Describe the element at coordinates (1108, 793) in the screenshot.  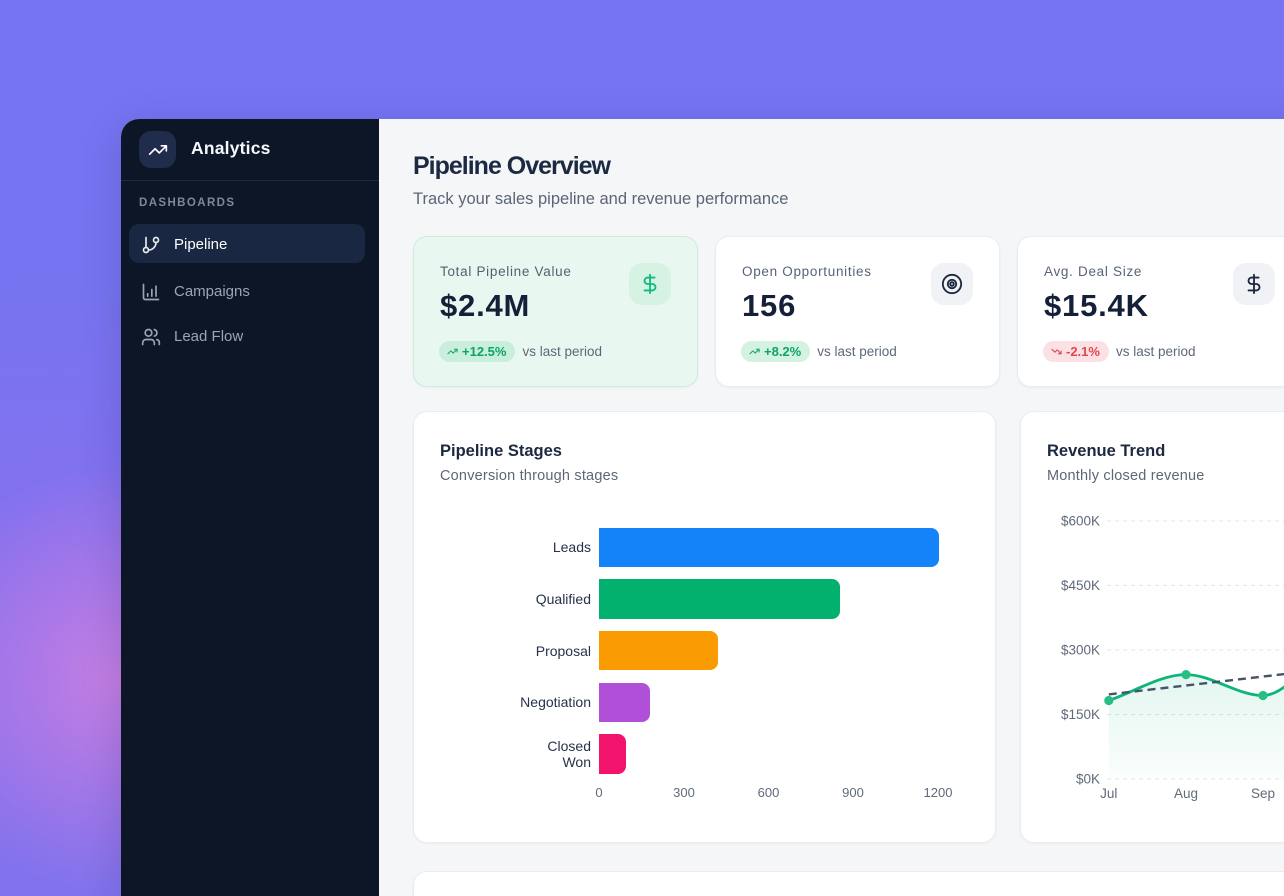
I see `svg-text: Jul` at that location.